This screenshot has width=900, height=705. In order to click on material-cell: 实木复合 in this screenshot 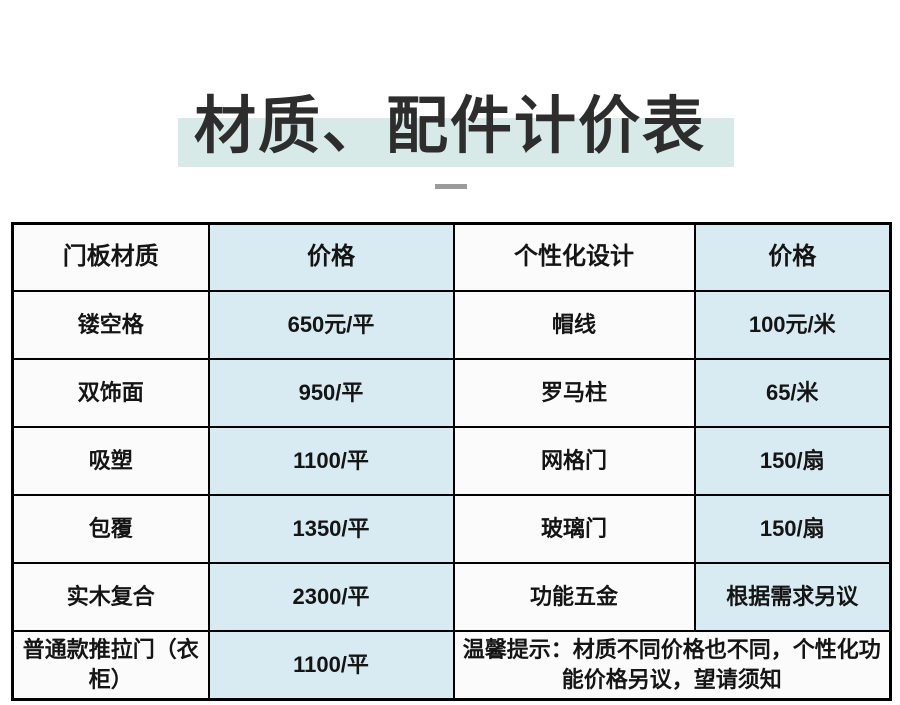, I will do `click(110, 597)`.